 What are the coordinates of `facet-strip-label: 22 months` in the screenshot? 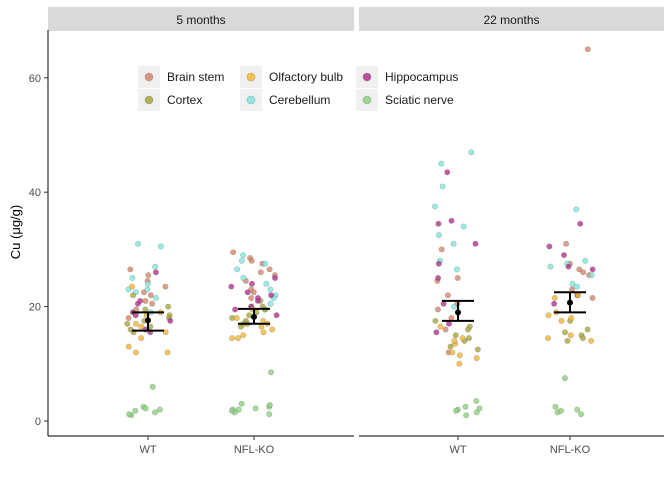 It's located at (511, 20).